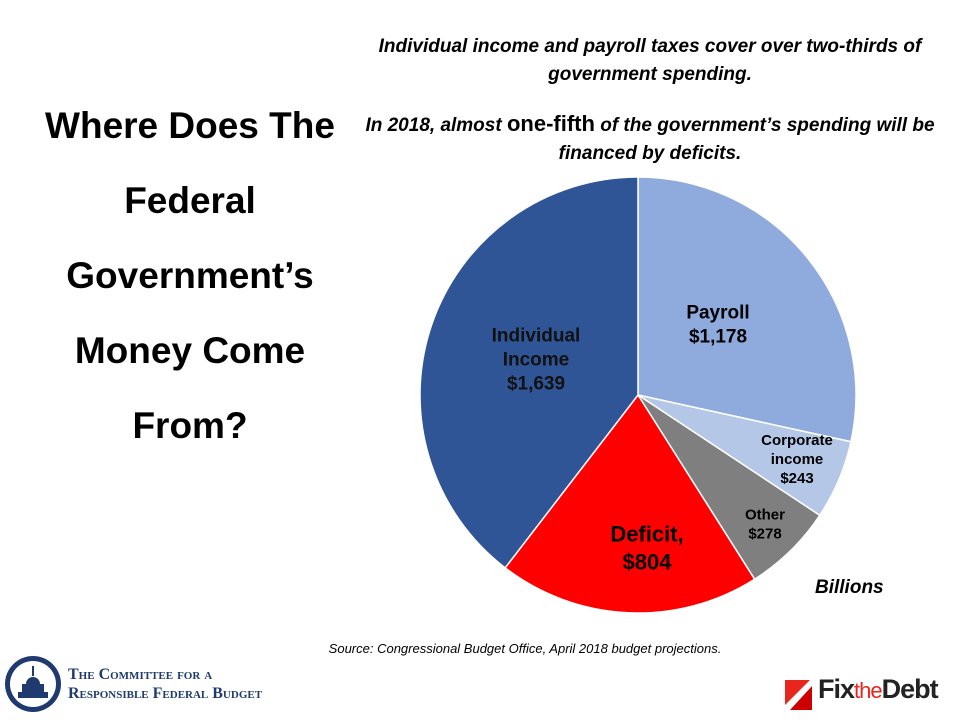 This screenshot has height=720, width=960. I want to click on category-label: Corporate income, so click(797, 449).